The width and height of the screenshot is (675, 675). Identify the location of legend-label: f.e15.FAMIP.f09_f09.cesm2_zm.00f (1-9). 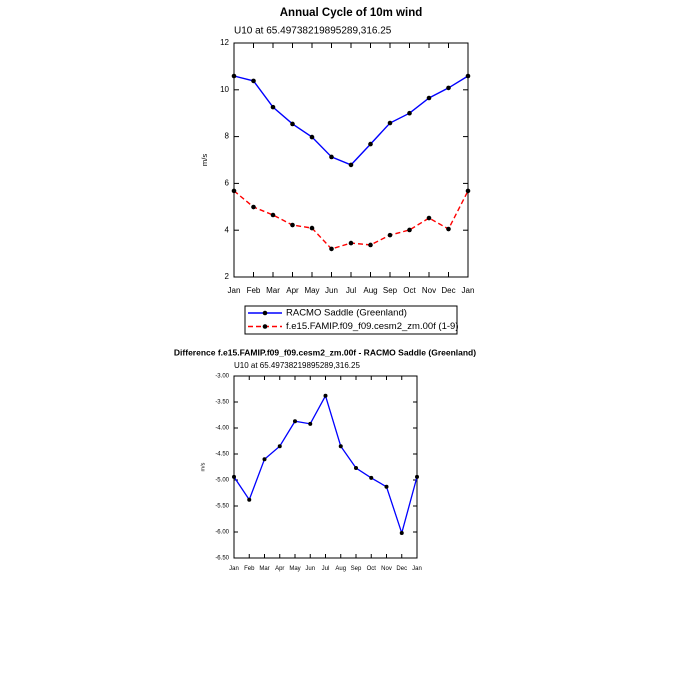
(372, 326).